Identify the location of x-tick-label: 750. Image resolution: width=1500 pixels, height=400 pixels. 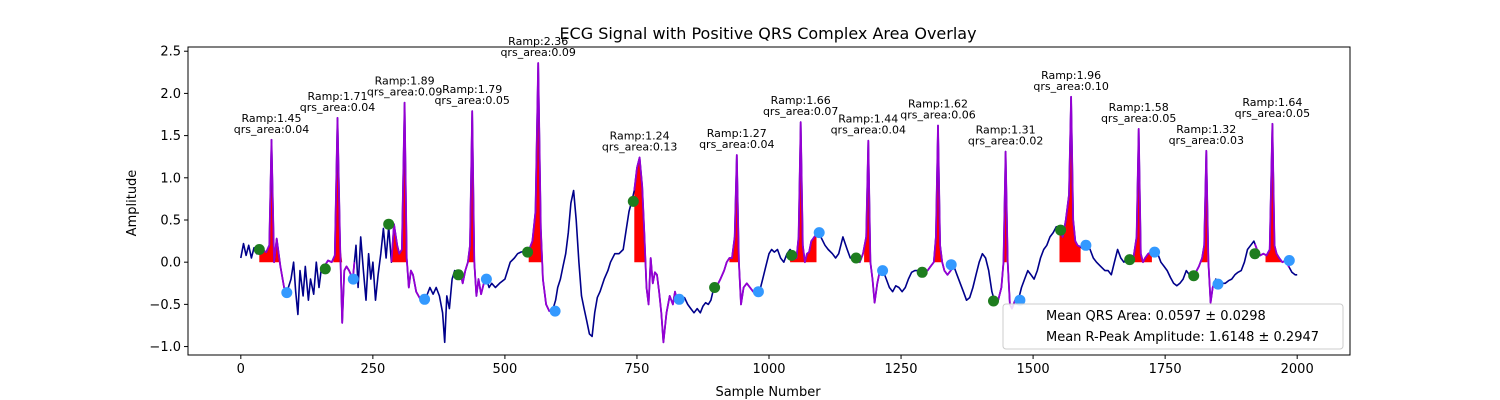
(637, 369).